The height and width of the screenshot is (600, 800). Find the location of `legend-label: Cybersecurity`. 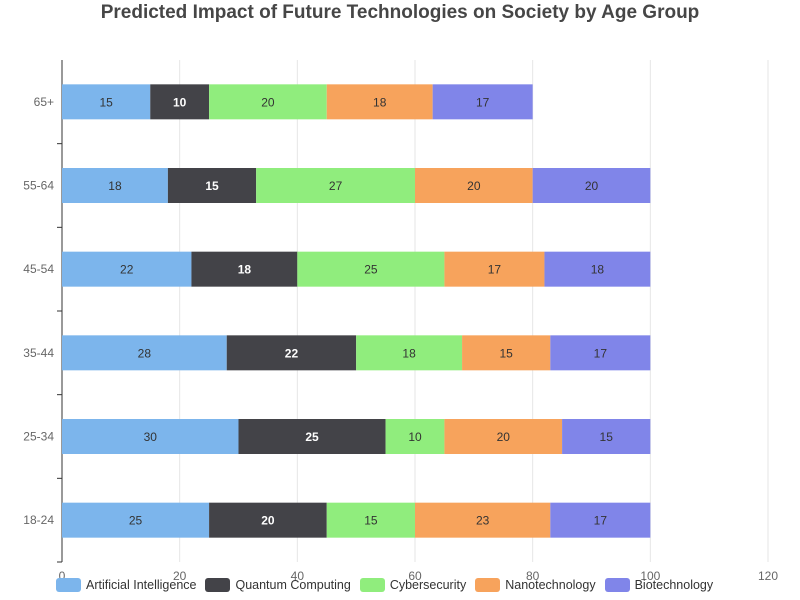

legend-label: Cybersecurity is located at coordinates (428, 585).